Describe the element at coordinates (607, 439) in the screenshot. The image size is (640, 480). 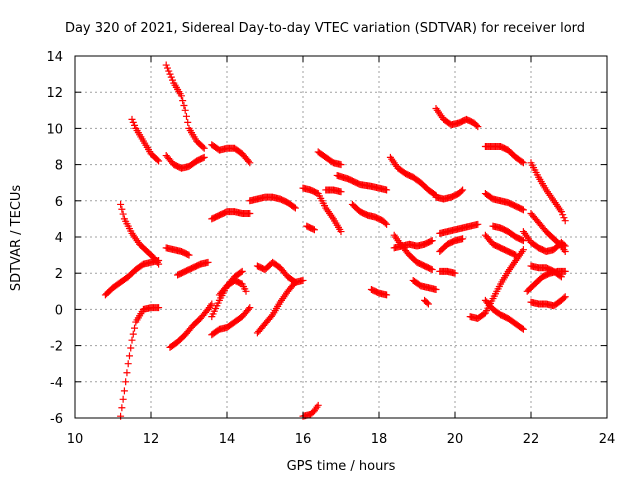
I see `x-tick-label: 24` at that location.